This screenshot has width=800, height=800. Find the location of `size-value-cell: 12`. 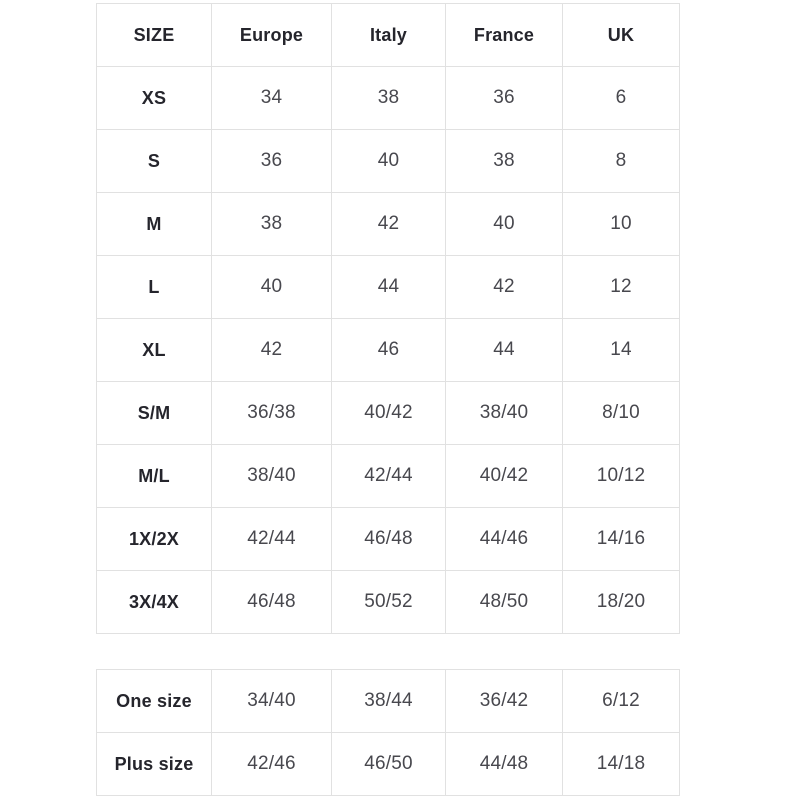

size-value-cell: 12 is located at coordinates (621, 287).